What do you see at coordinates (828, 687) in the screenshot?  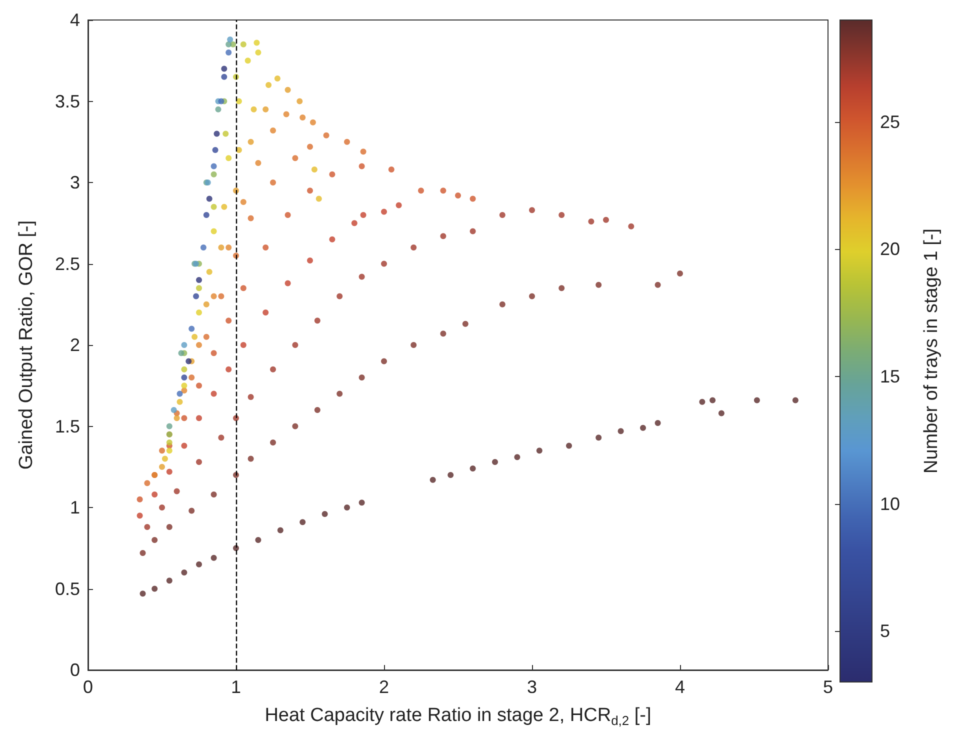 I see `x-tick-label: 5` at bounding box center [828, 687].